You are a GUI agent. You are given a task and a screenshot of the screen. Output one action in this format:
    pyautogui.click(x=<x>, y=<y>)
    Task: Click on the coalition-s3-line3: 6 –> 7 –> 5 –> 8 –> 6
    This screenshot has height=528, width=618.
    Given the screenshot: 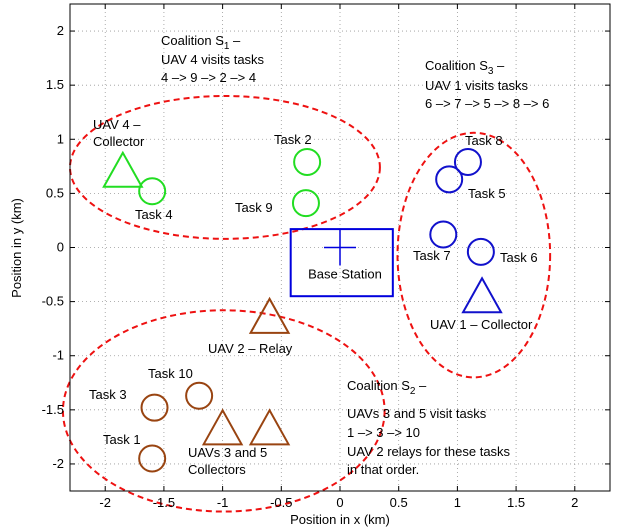 What is the action you would take?
    pyautogui.click(x=487, y=103)
    